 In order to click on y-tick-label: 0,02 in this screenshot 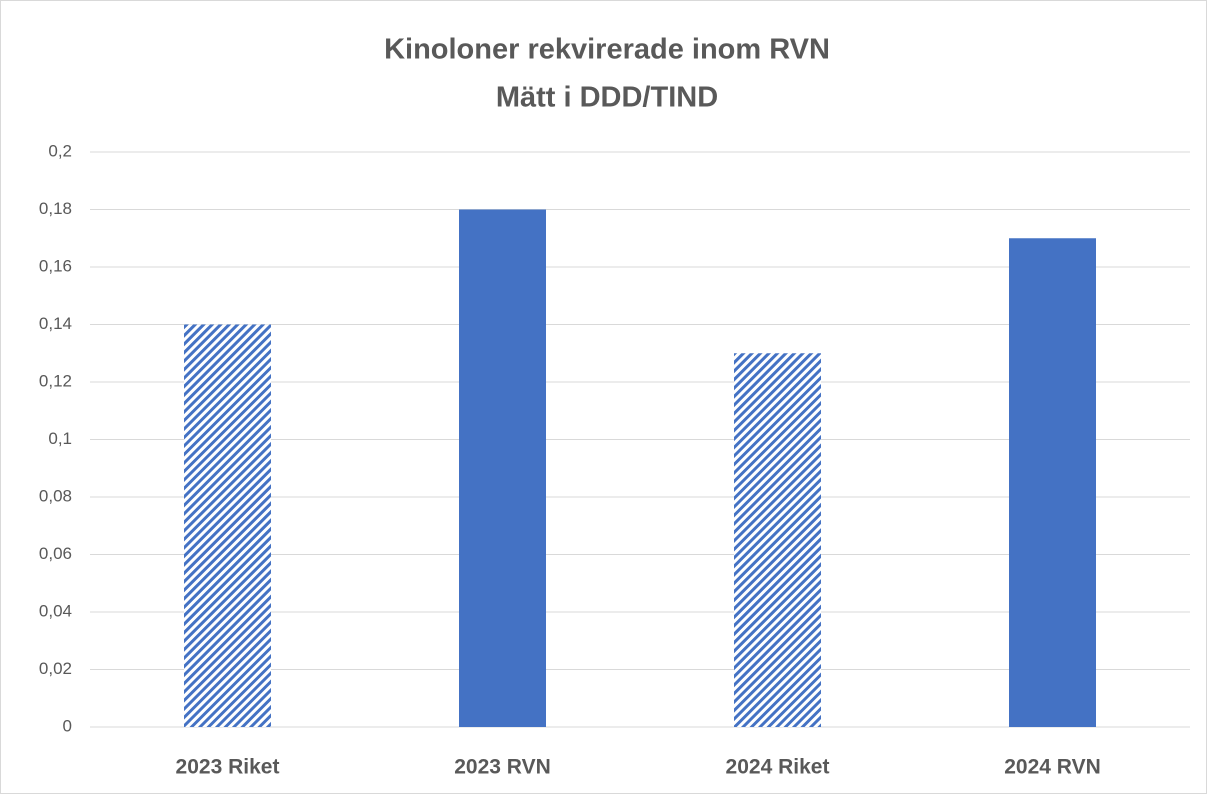, I will do `click(55, 668)`.